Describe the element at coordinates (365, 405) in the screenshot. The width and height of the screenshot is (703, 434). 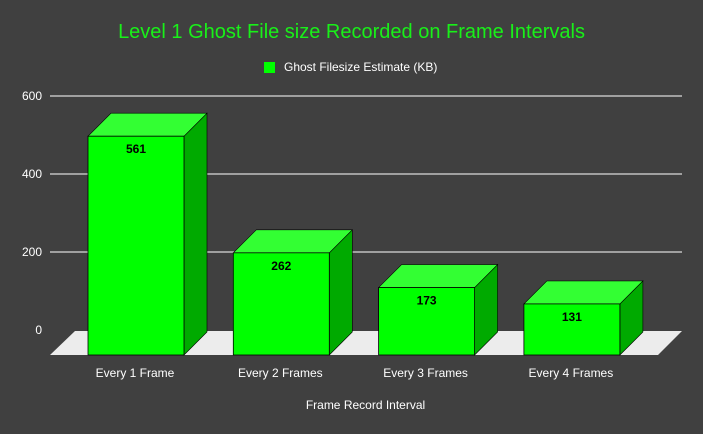
I see `x-axis-title: Frame Record Interval` at that location.